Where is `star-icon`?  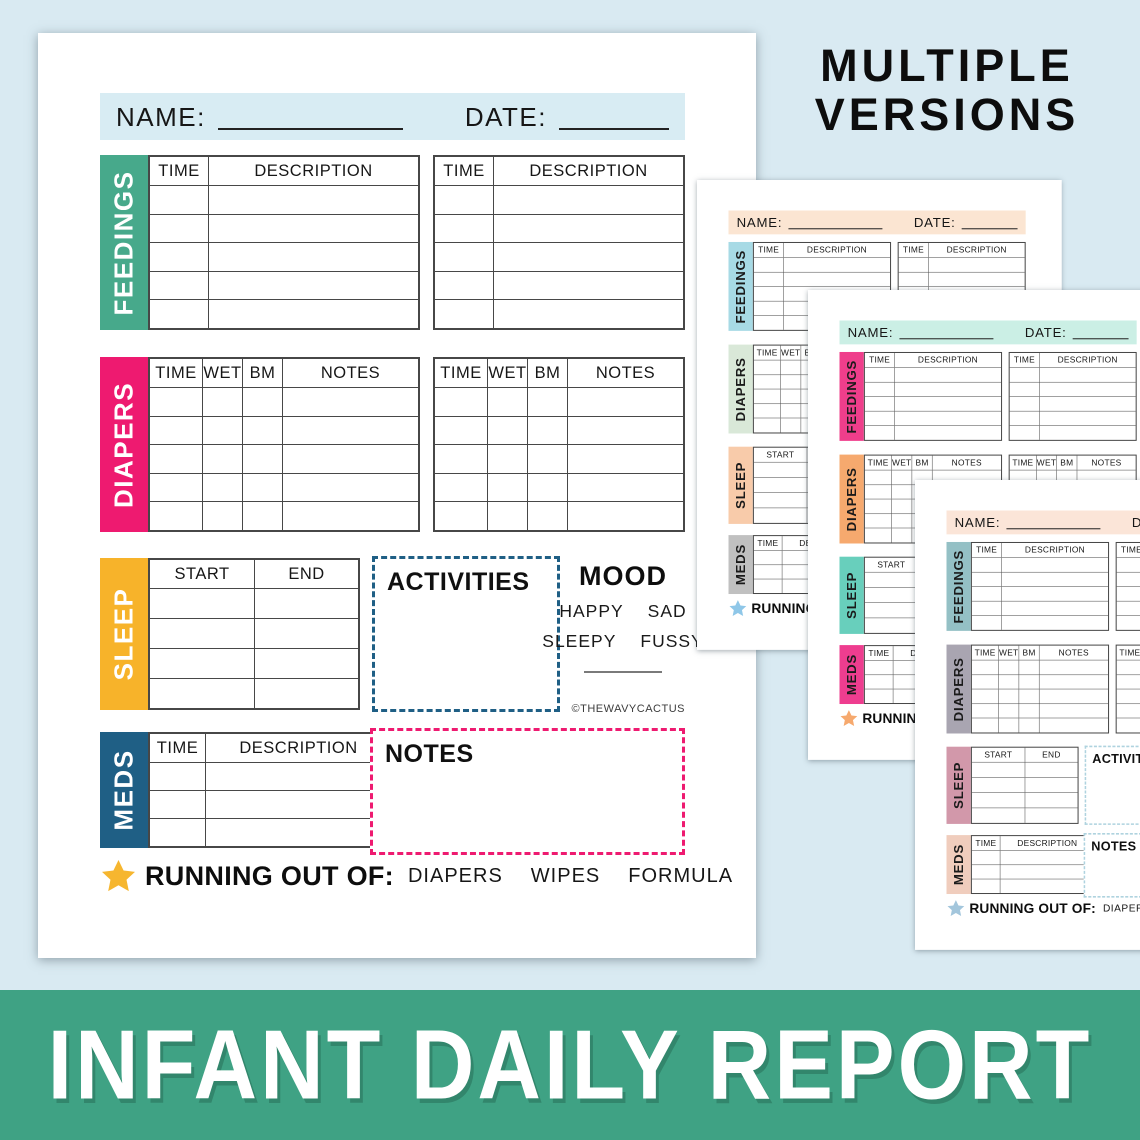
star-icon is located at coordinates (737, 608).